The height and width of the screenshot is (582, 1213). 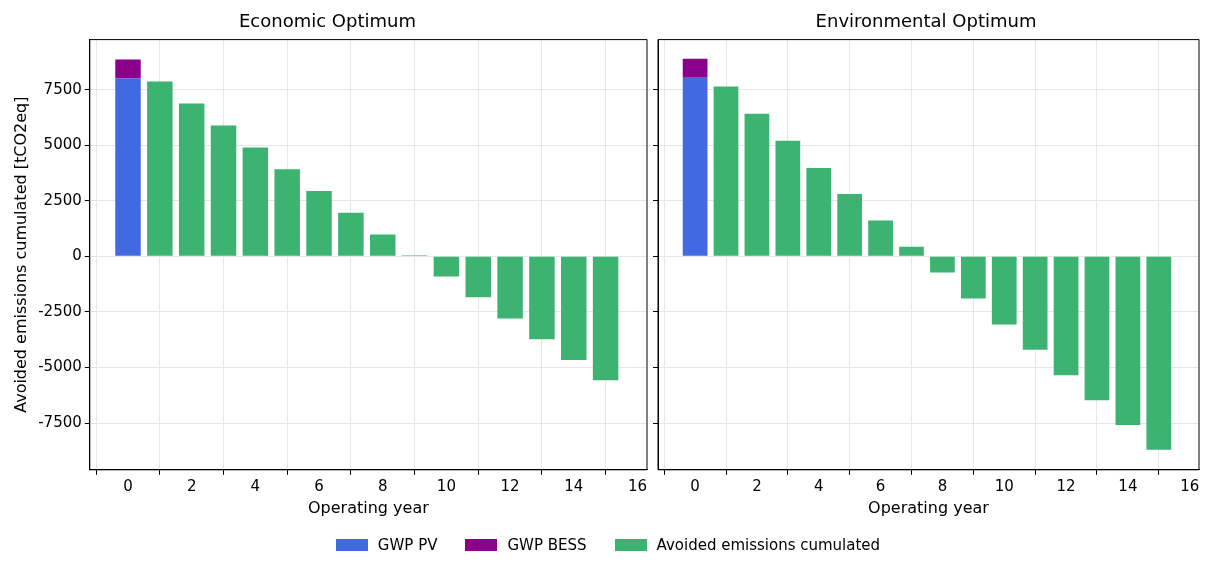 What do you see at coordinates (60, 422) in the screenshot?
I see `y-tick-label: -7500` at bounding box center [60, 422].